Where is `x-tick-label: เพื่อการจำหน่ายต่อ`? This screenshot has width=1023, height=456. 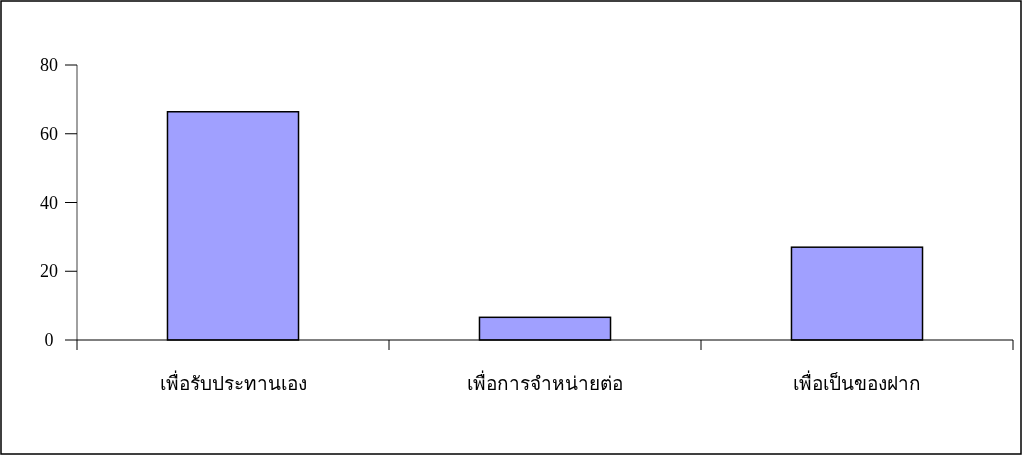
x-tick-label: เพื่อการจำหน่ายต่อ is located at coordinates (545, 382).